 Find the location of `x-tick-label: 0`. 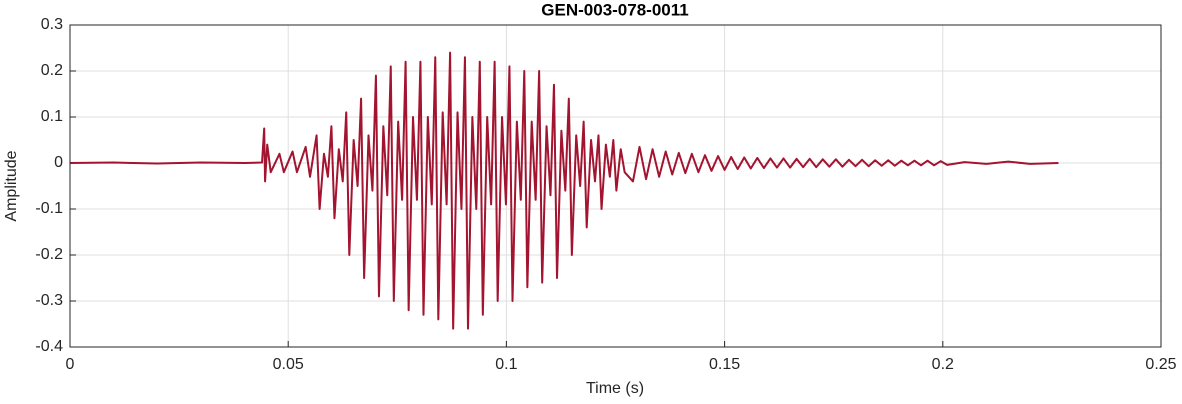

x-tick-label: 0 is located at coordinates (70, 364).